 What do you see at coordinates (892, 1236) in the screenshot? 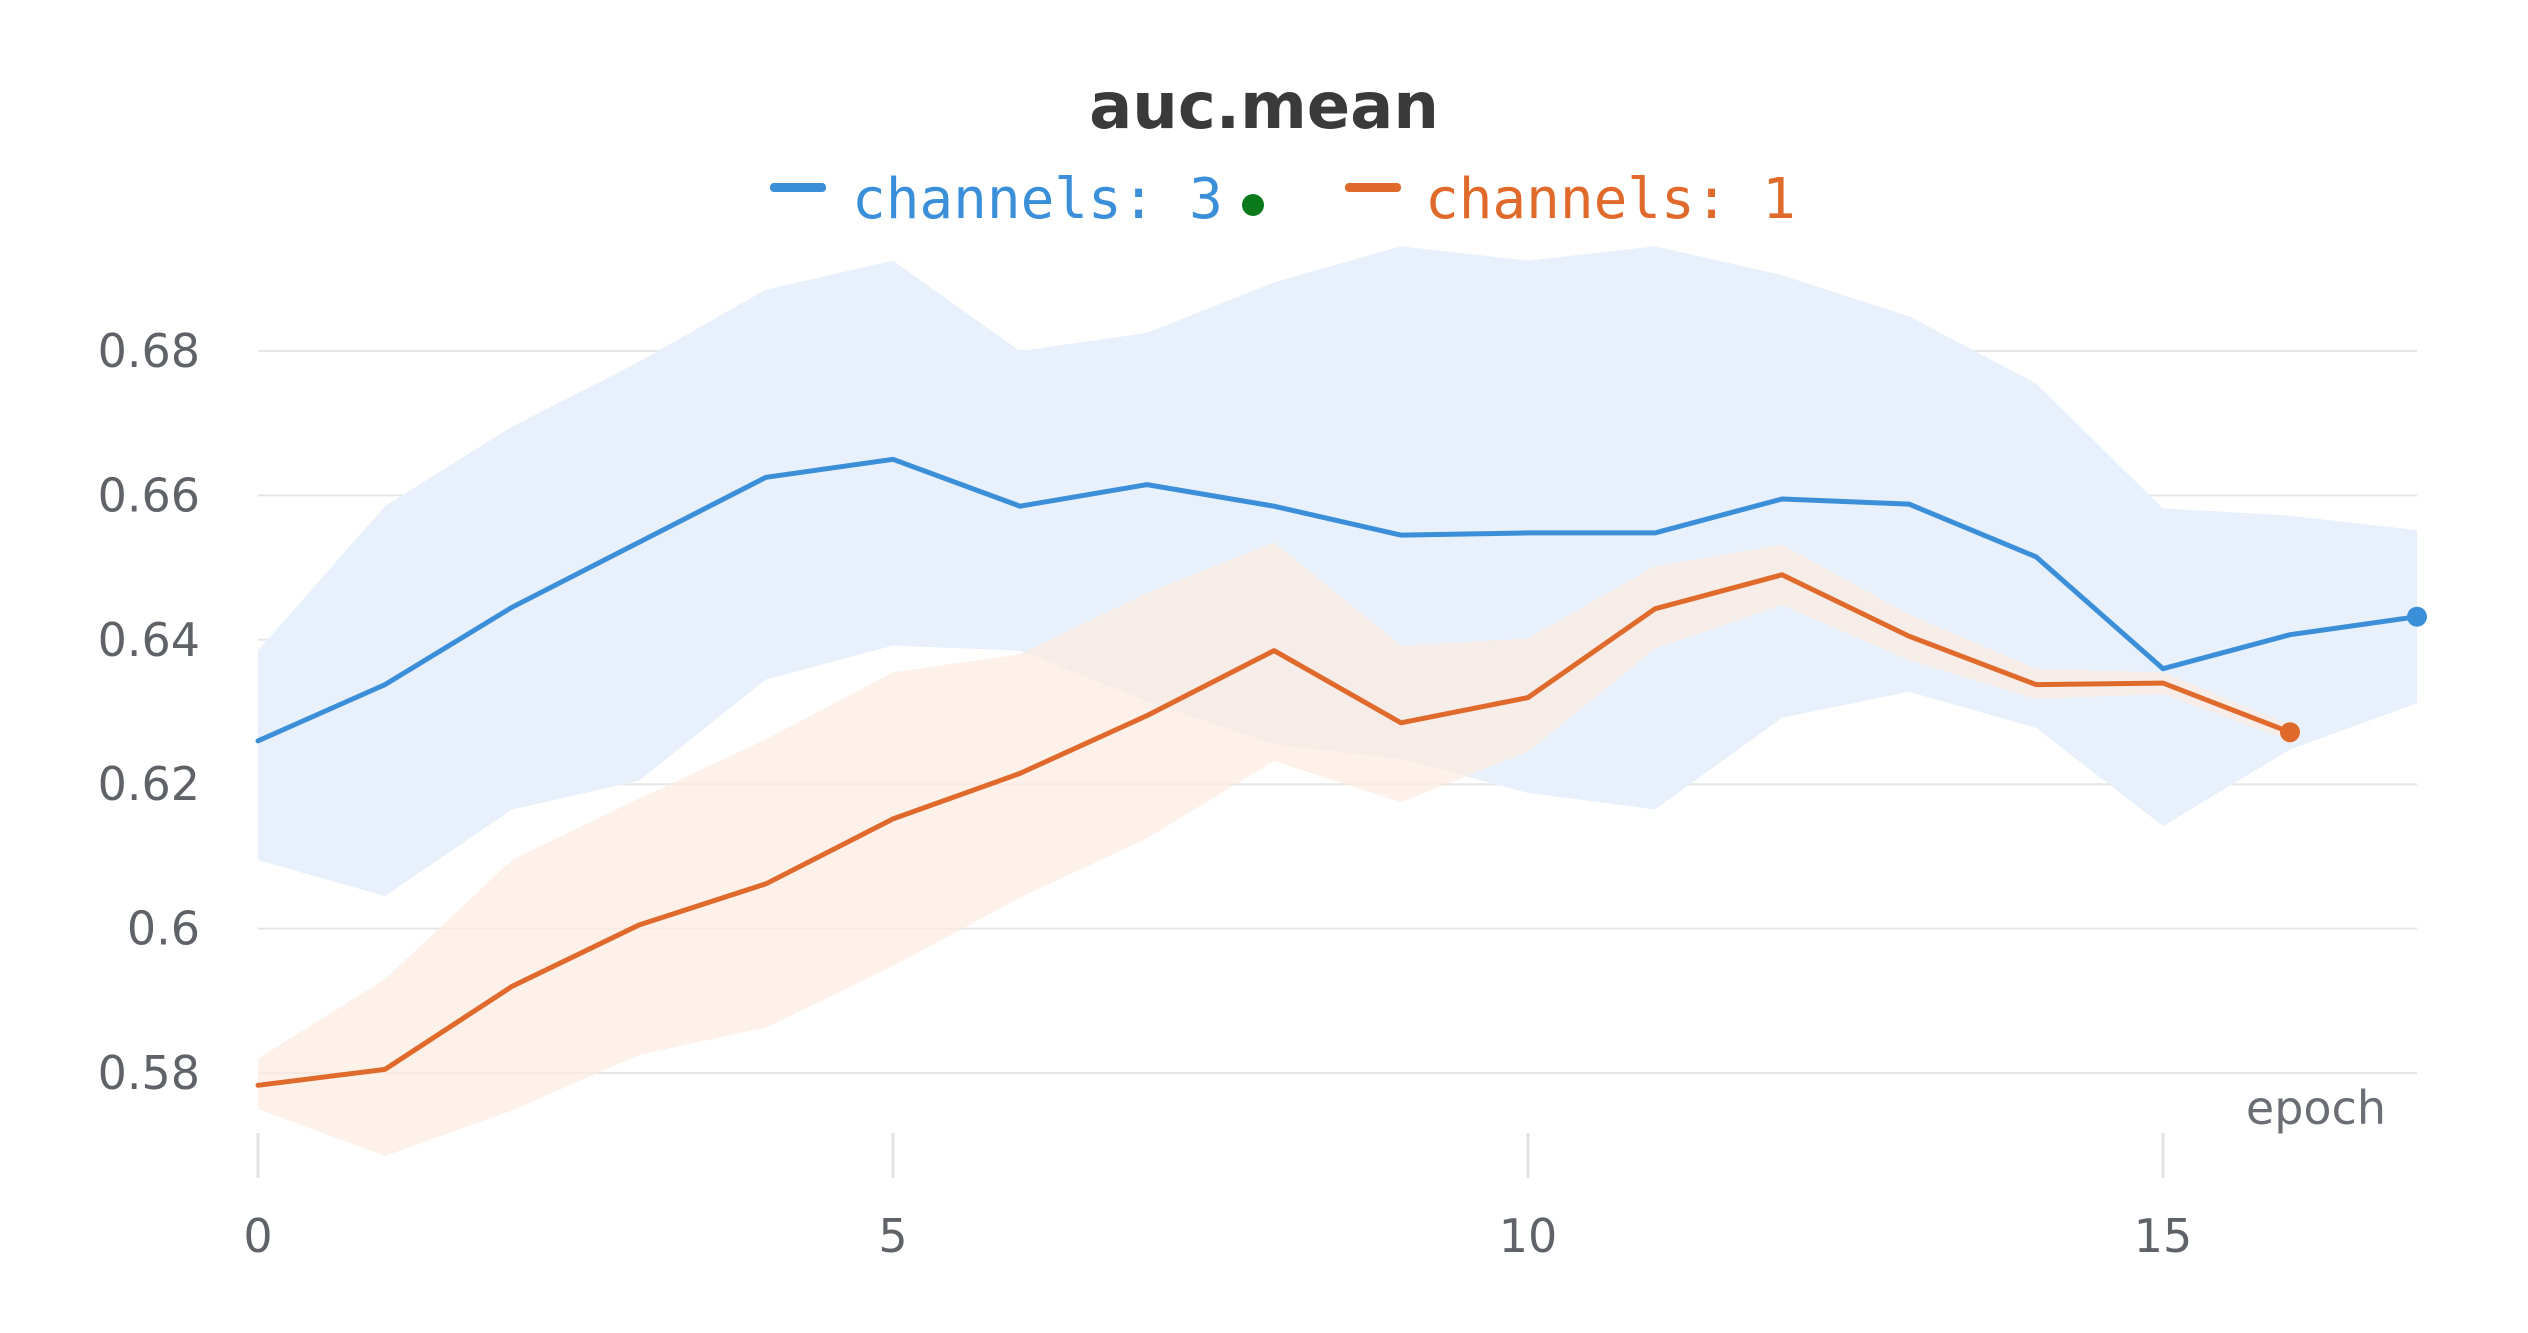
I see `x-tick-label: 5` at bounding box center [892, 1236].